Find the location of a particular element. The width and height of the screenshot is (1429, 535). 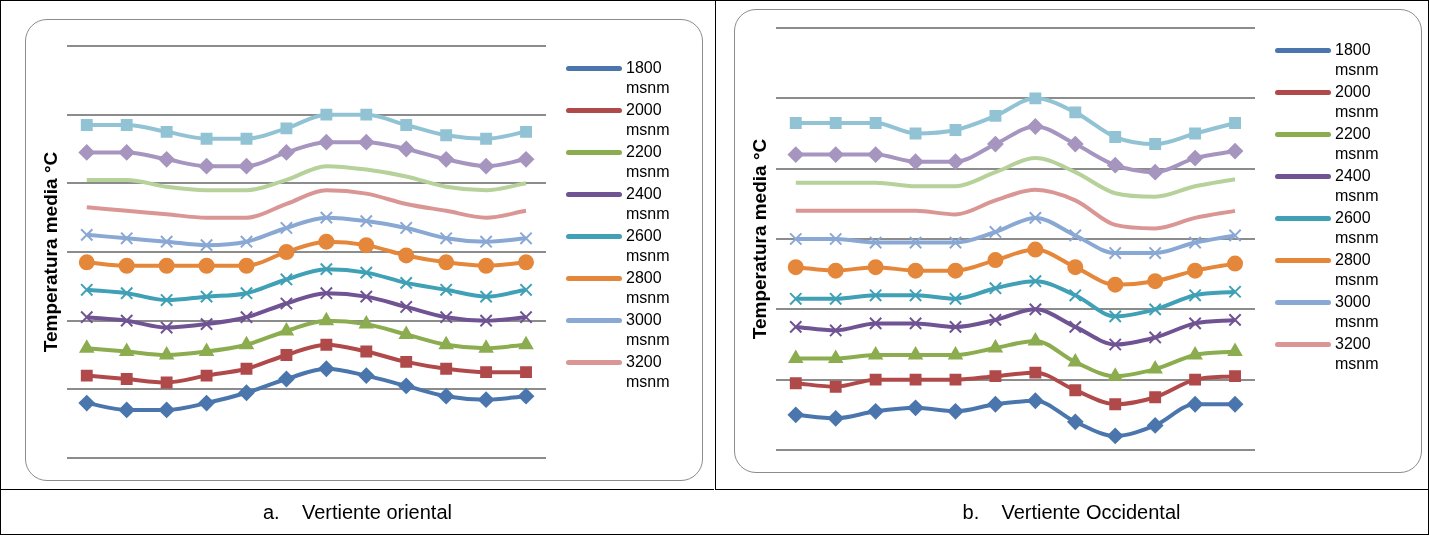

text: b. Vertiente Occidental is located at coordinates (1071, 512).